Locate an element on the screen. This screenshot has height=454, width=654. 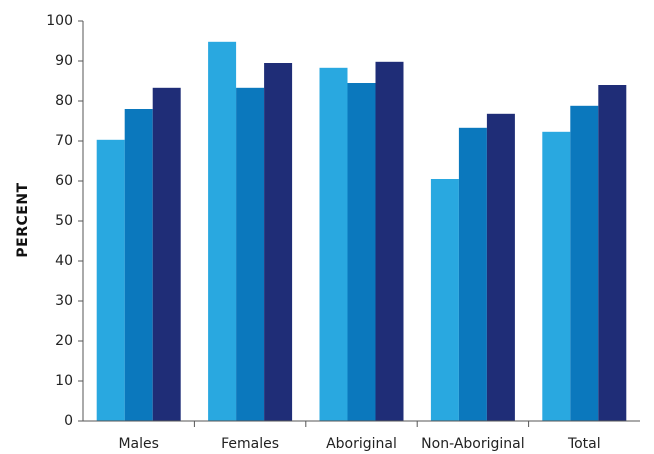
y-tick-label: 50 is located at coordinates (64, 221).